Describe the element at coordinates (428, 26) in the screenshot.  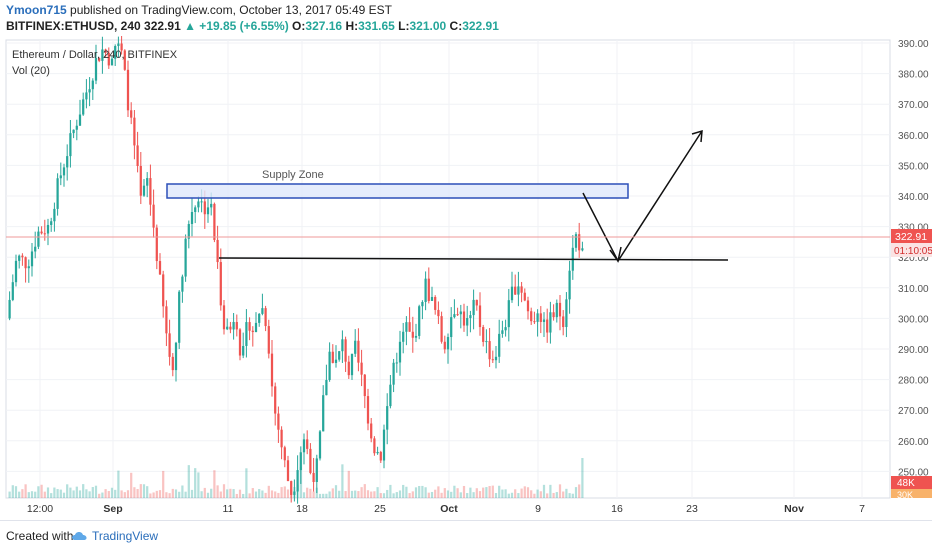
I see `low-value: 321.00` at that location.